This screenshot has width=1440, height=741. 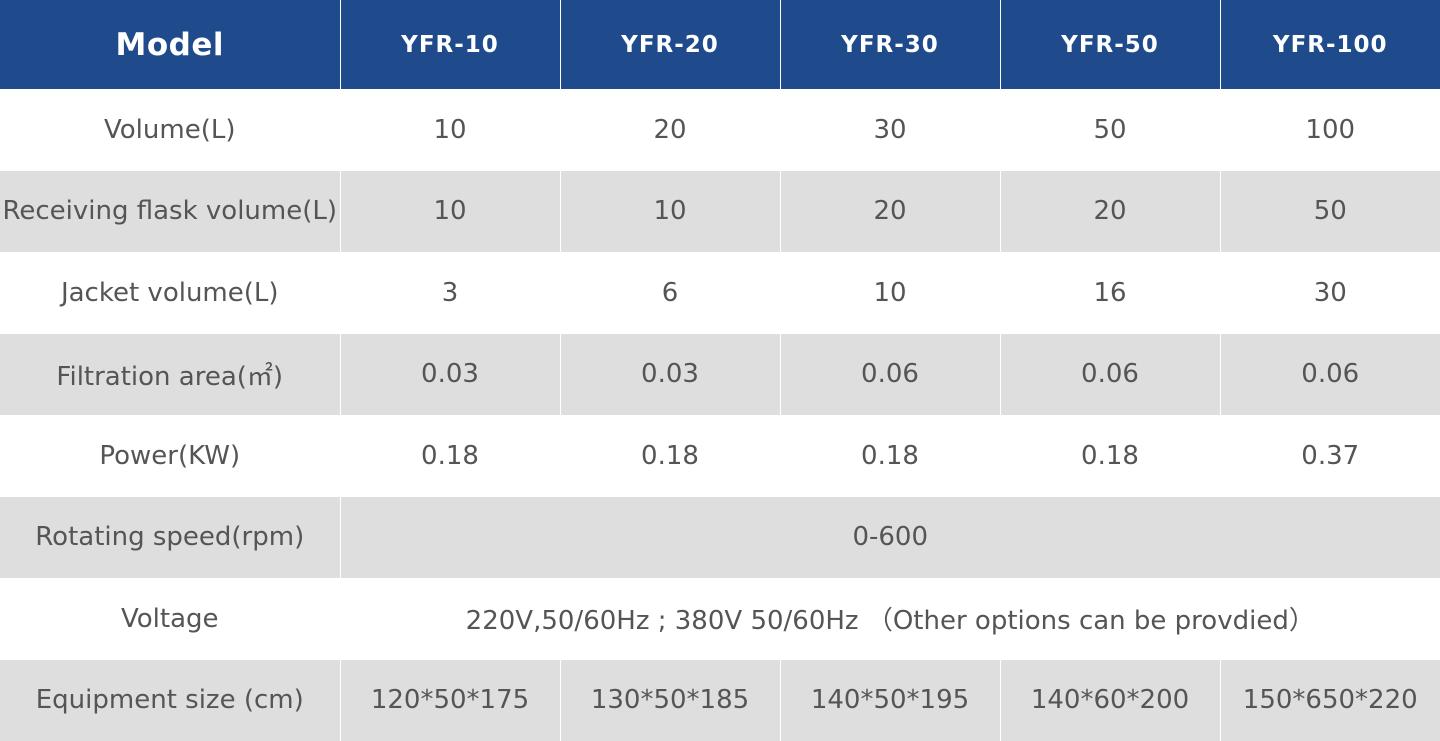 What do you see at coordinates (449, 700) in the screenshot?
I see `table-cell: 120*50*175` at bounding box center [449, 700].